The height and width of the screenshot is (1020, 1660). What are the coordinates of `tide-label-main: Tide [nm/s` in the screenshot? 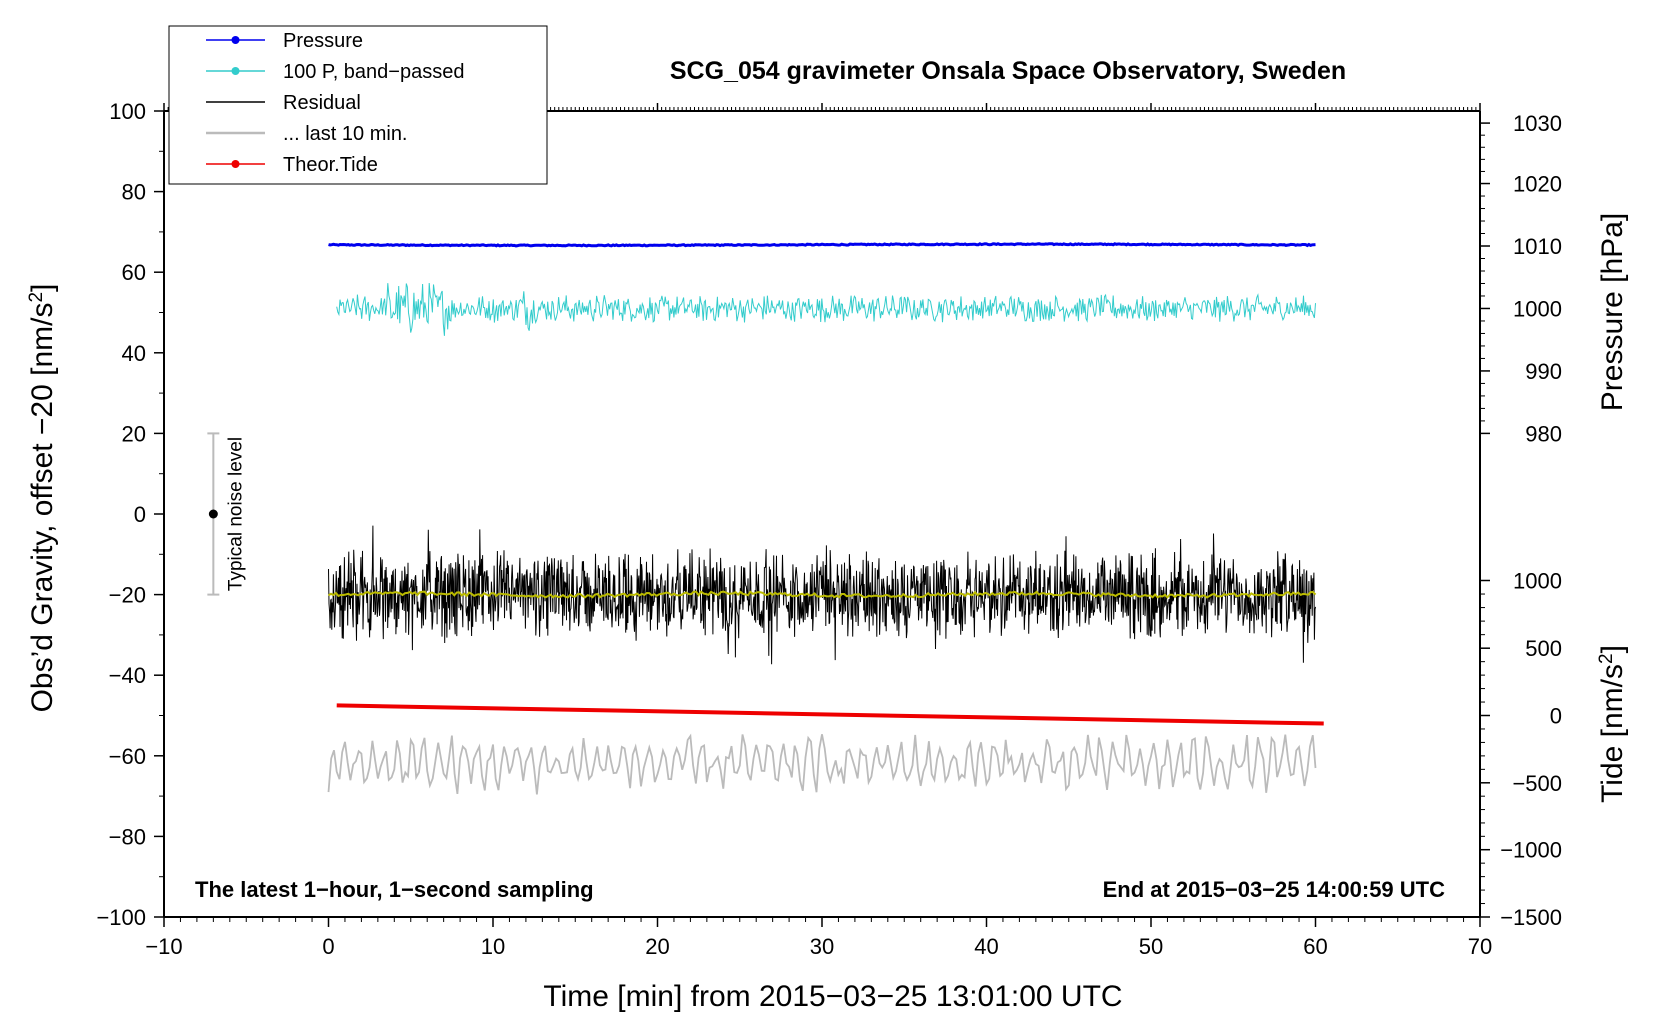 It's located at (1612, 733).